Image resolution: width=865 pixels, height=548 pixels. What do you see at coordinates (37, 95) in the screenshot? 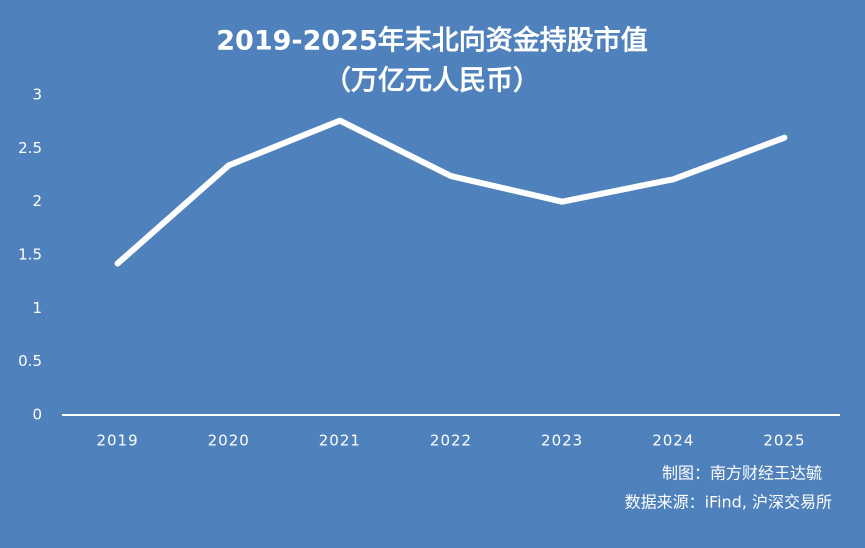
I see `y-tick-label: 3` at bounding box center [37, 95].